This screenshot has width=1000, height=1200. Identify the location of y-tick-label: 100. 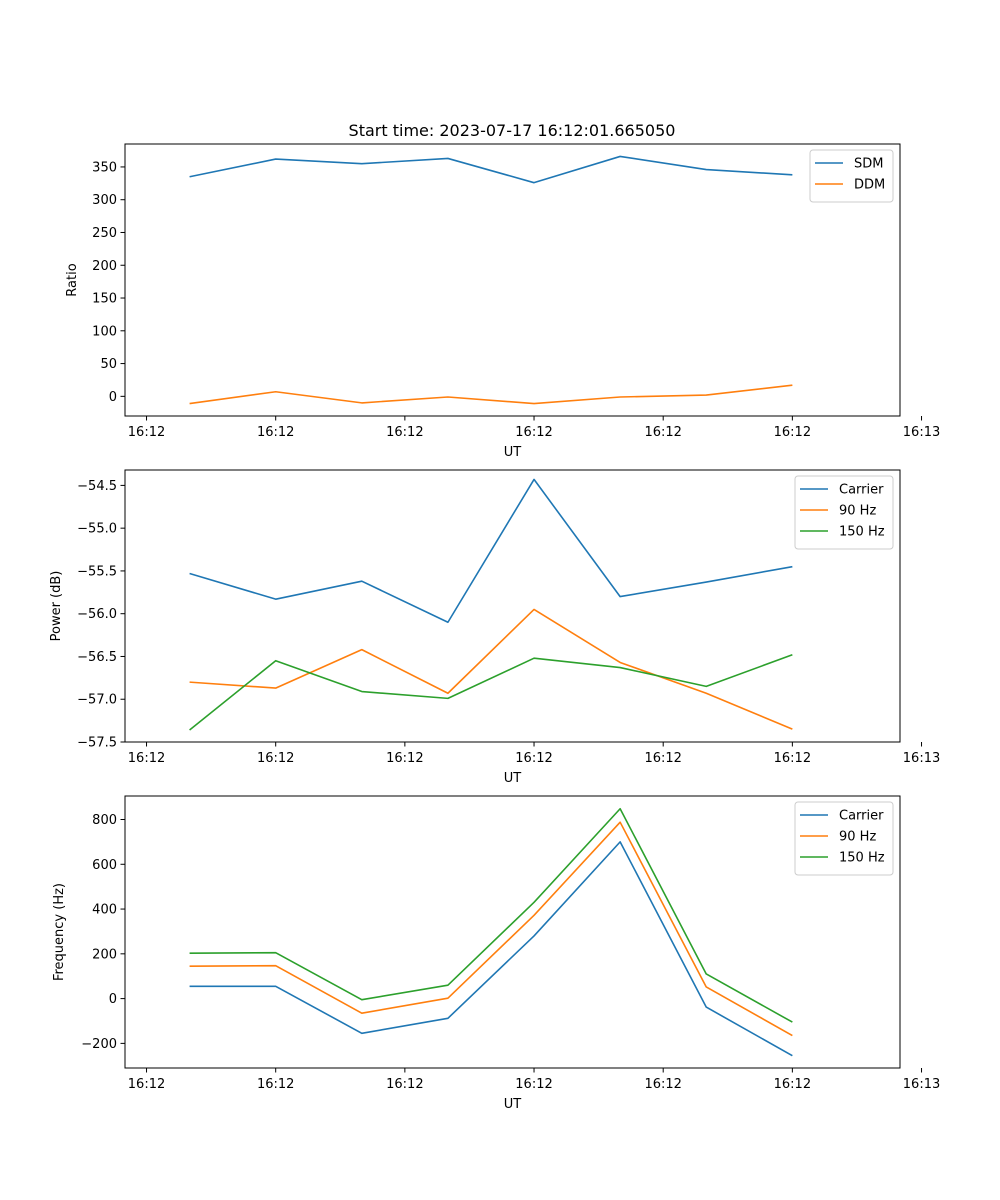
(104, 331).